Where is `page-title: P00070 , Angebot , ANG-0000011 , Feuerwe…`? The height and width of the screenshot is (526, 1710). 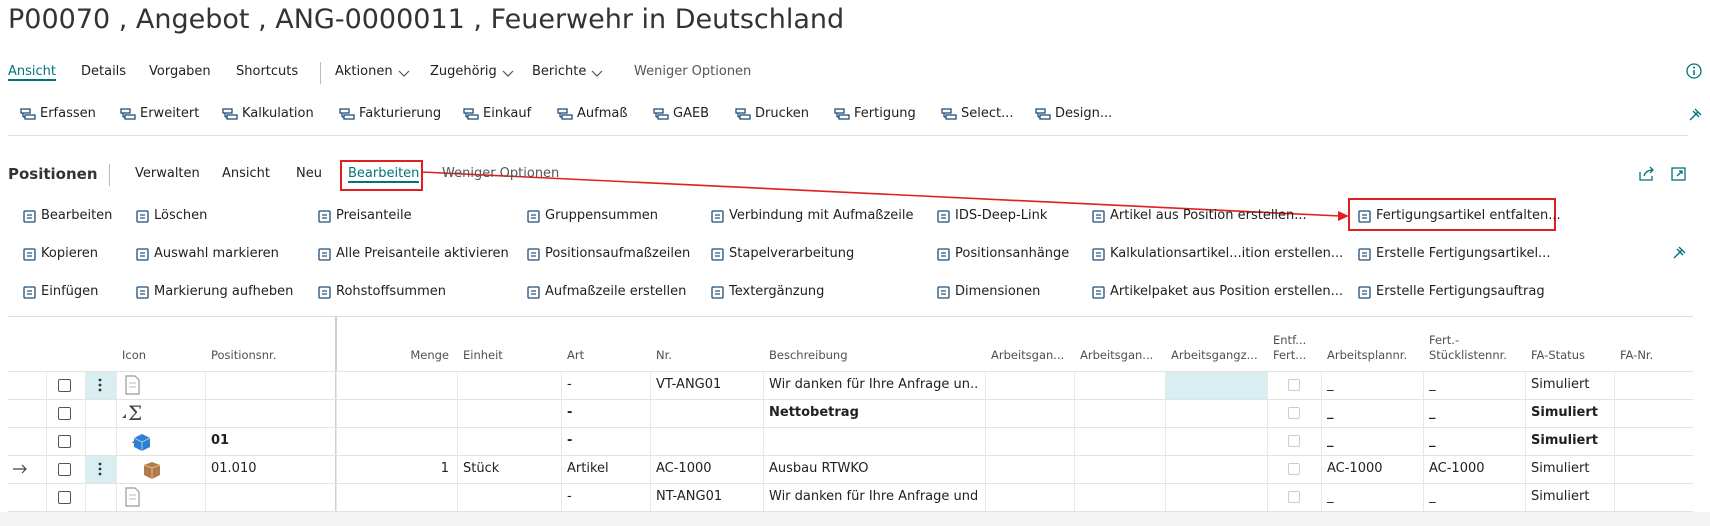 page-title: P00070 , Angebot , ANG-0000011 , Feuerwe… is located at coordinates (426, 19).